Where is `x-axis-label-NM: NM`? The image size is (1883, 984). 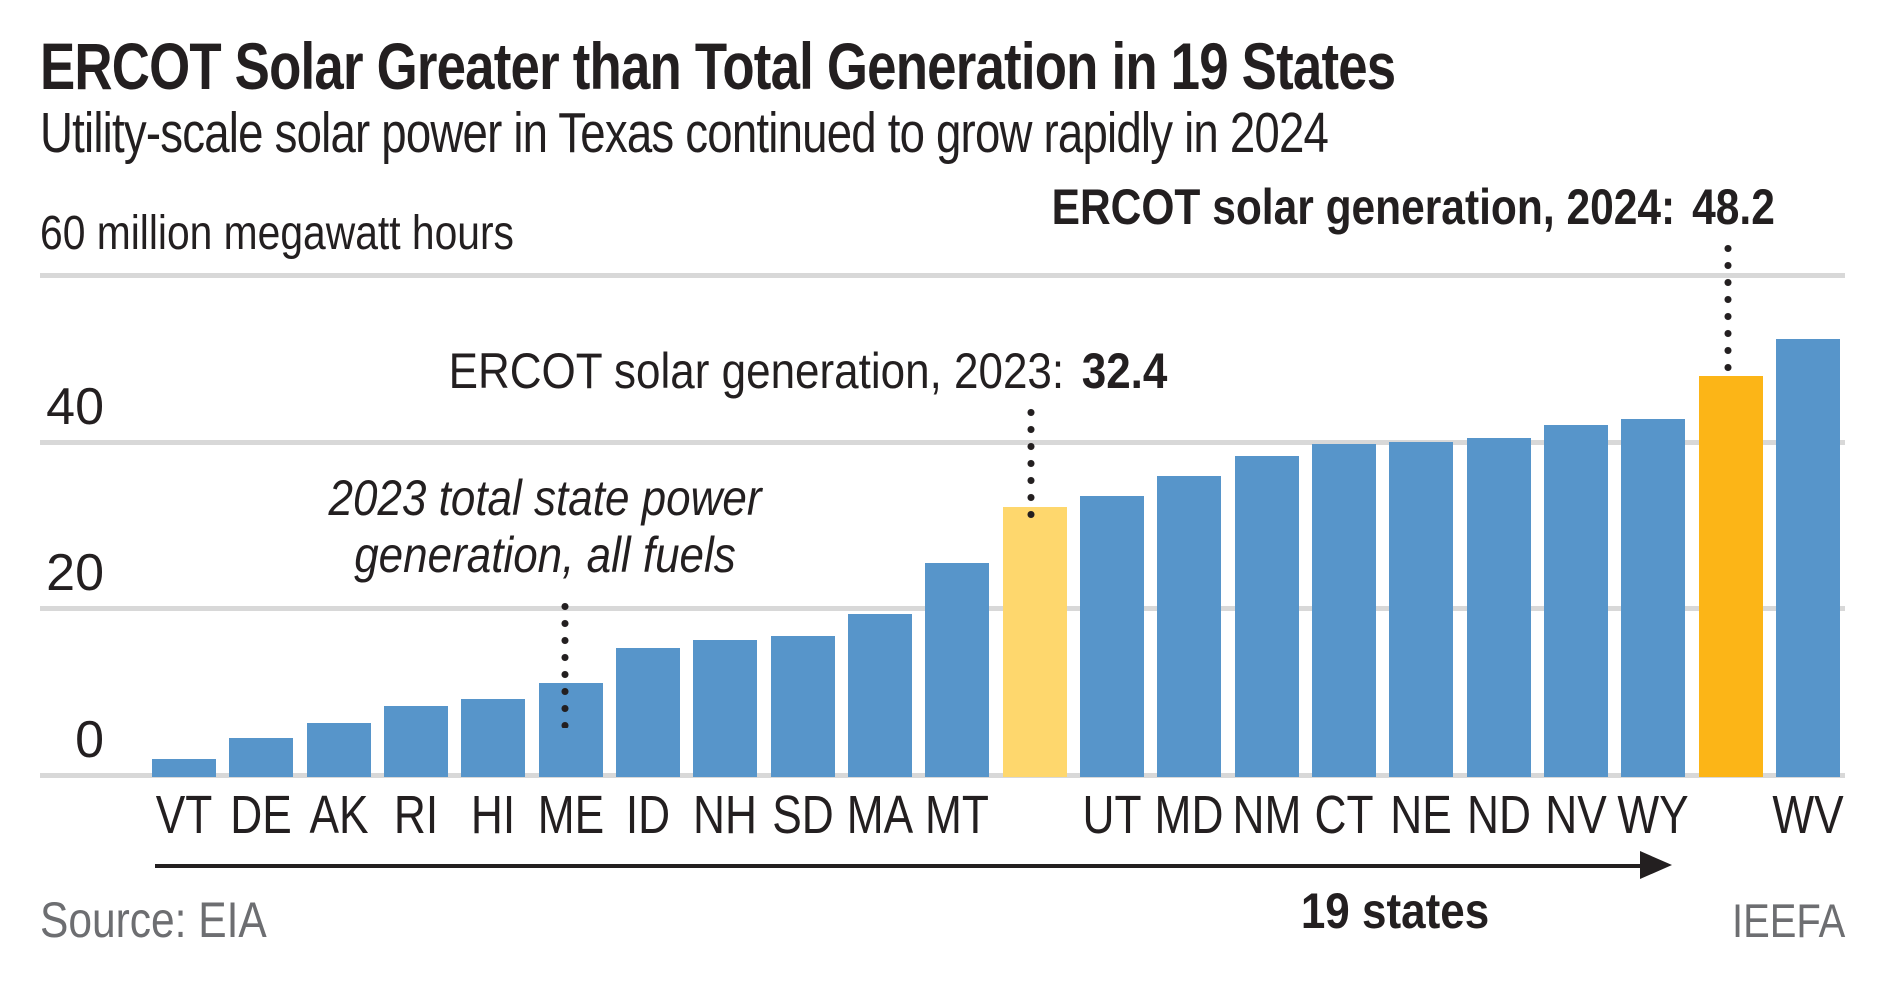
x-axis-label-NM: NM is located at coordinates (1267, 815).